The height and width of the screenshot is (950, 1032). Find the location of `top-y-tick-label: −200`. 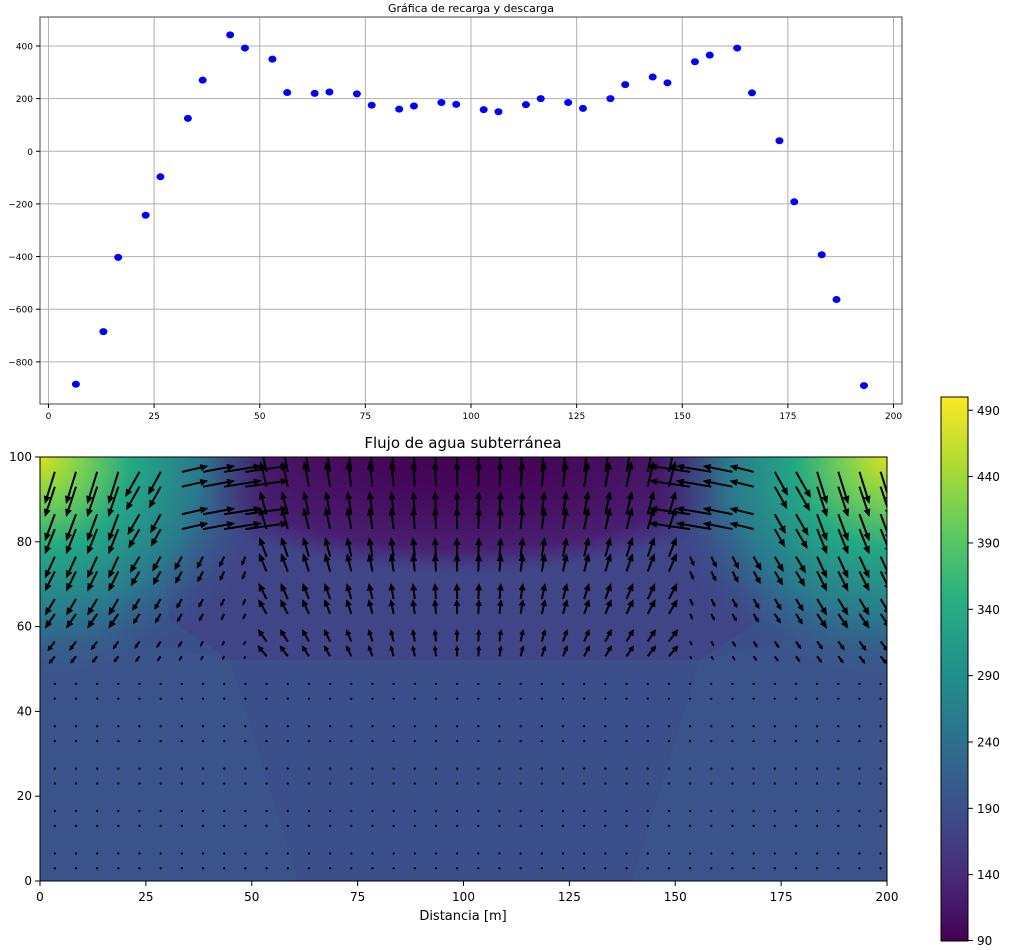

top-y-tick-label: −200 is located at coordinates (20, 205).